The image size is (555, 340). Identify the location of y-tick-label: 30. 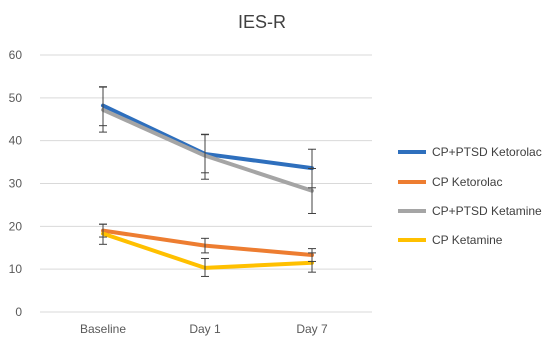
(16, 184).